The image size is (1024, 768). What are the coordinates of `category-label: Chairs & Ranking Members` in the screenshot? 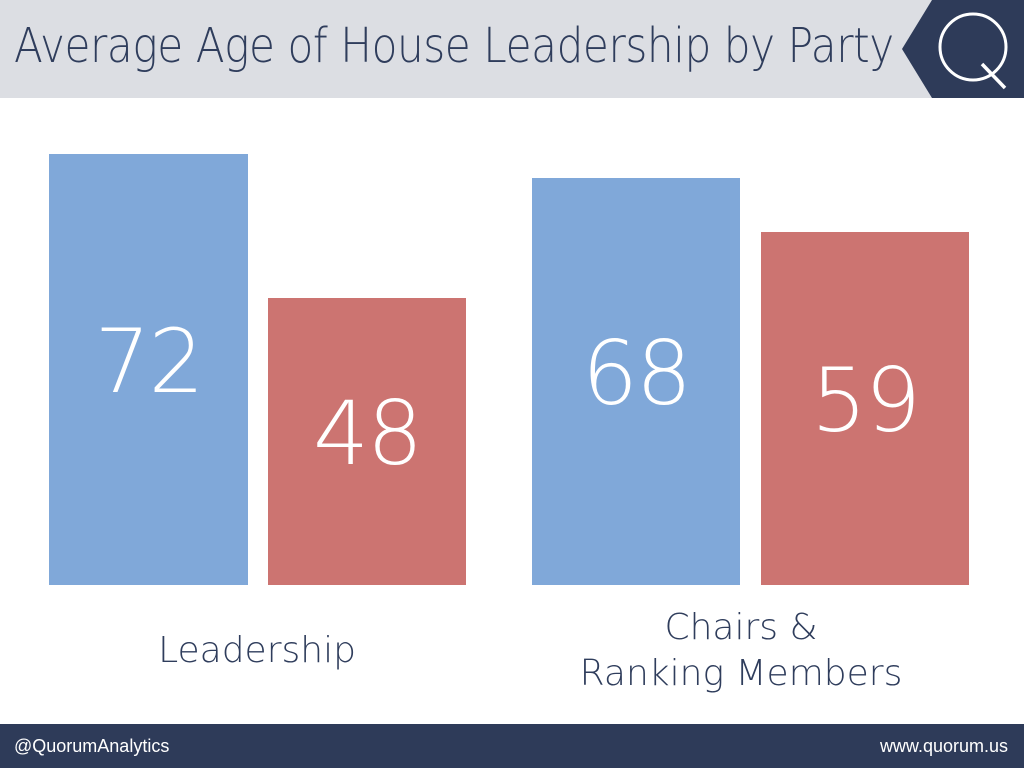 It's located at (741, 650).